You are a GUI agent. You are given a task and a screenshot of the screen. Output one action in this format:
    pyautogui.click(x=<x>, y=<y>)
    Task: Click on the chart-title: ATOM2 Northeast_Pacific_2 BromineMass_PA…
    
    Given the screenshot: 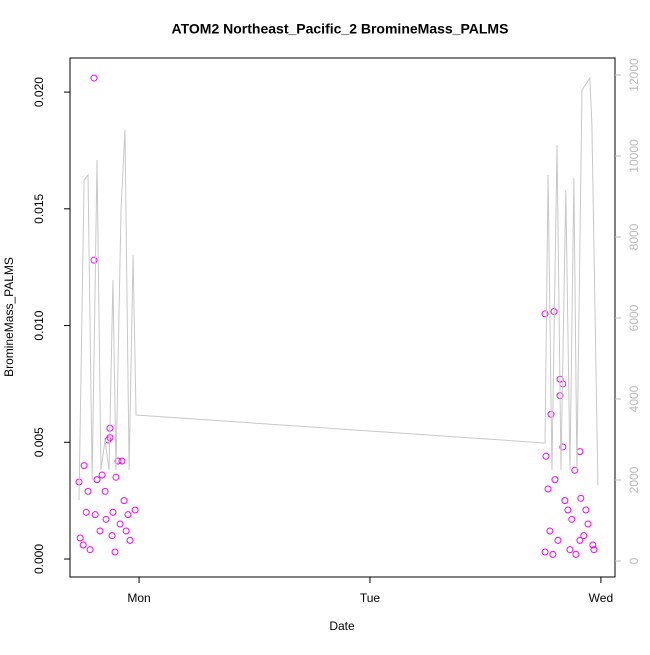 What is the action you would take?
    pyautogui.click(x=340, y=29)
    